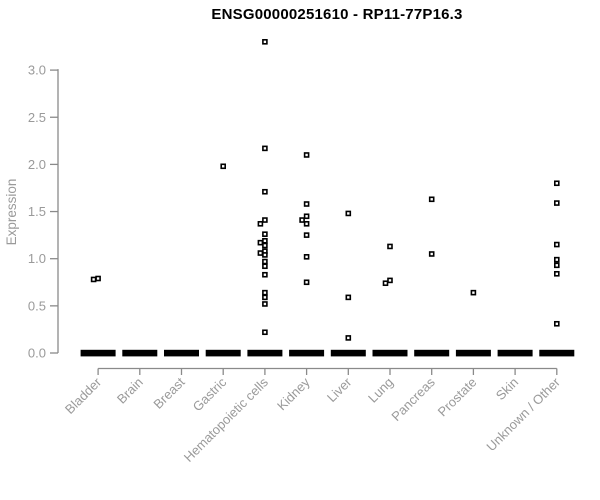 This screenshot has height=500, width=600. Describe the element at coordinates (37, 211) in the screenshot. I see `y-tick-label: 1.5` at that location.